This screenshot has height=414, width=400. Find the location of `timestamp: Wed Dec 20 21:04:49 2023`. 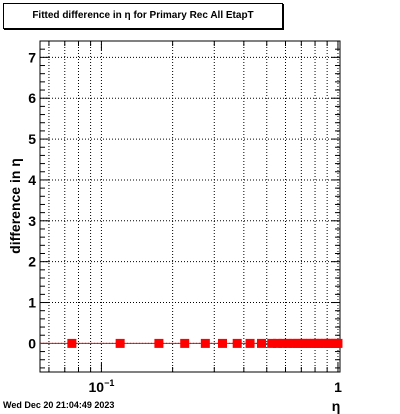

timestamp: Wed Dec 20 21:04:49 2023 is located at coordinates (59, 405).